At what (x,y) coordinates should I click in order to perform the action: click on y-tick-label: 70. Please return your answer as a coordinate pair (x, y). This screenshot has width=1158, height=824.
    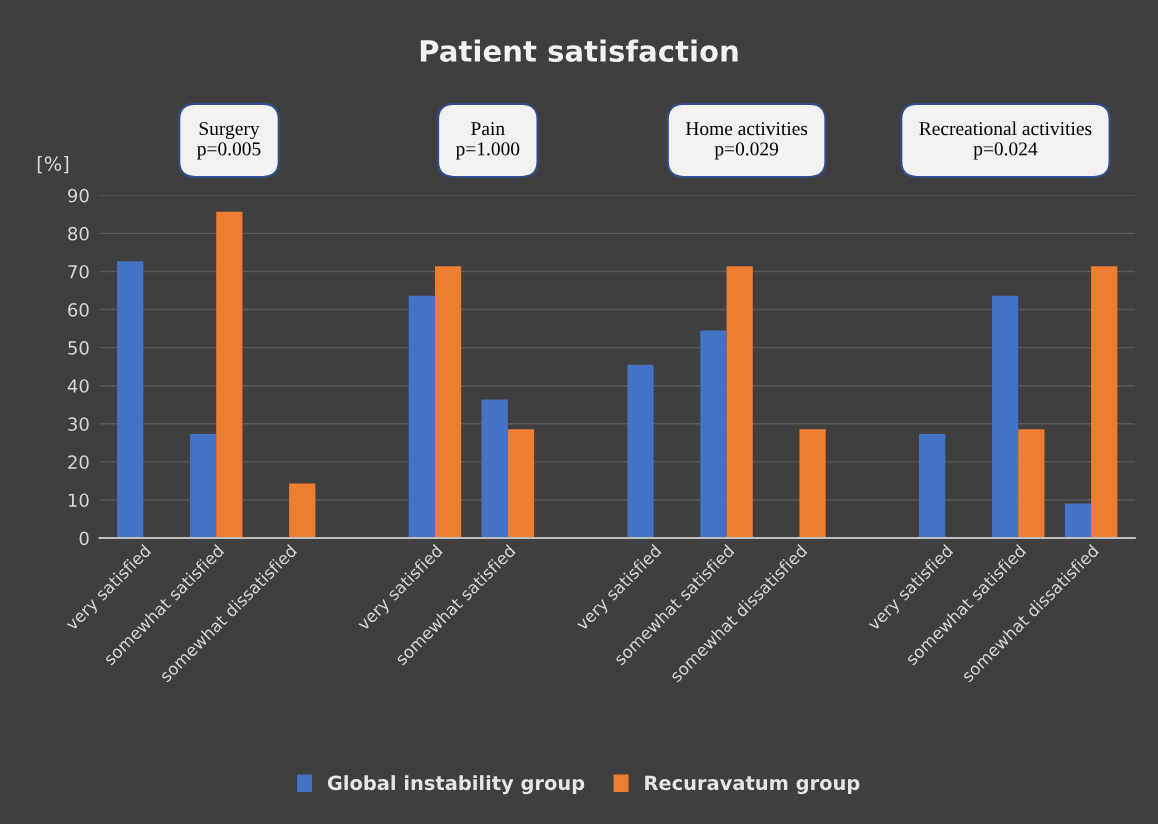
    Looking at the image, I should click on (78, 271).